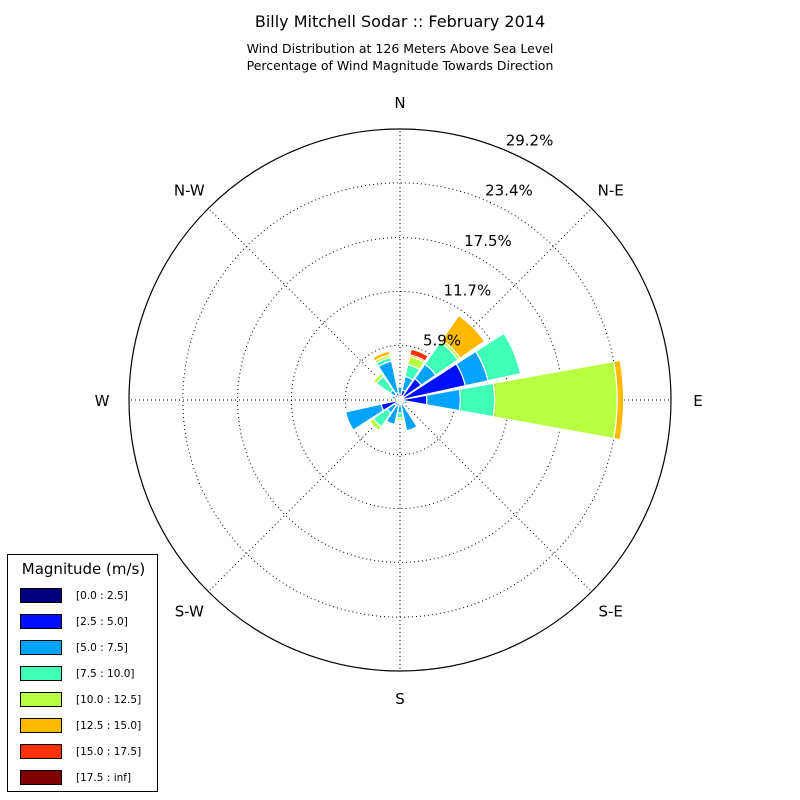  What do you see at coordinates (104, 778) in the screenshot?
I see `legend-label: [17.5 : inf]` at bounding box center [104, 778].